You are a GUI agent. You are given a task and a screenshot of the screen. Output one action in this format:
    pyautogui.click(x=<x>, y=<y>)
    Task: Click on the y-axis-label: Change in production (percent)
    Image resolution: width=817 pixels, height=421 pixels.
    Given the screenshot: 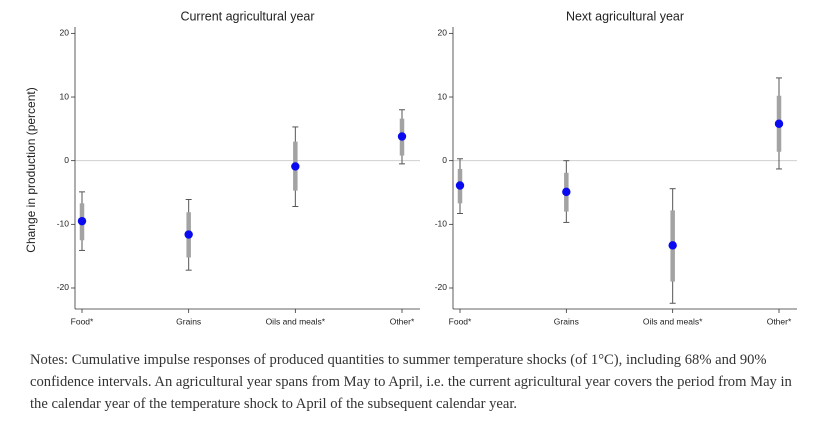 What is the action you would take?
    pyautogui.click(x=31, y=169)
    